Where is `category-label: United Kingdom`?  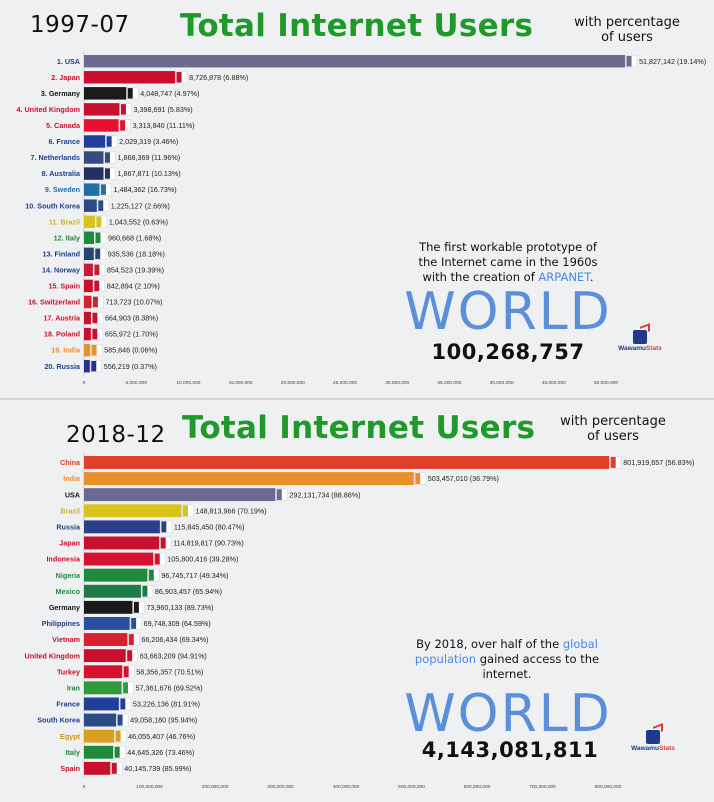 category-label: United Kingdom is located at coordinates (53, 655).